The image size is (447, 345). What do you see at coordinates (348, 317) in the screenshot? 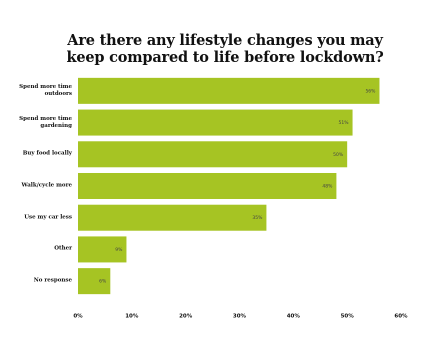
I see `x-tick-label: 50%` at bounding box center [348, 317].